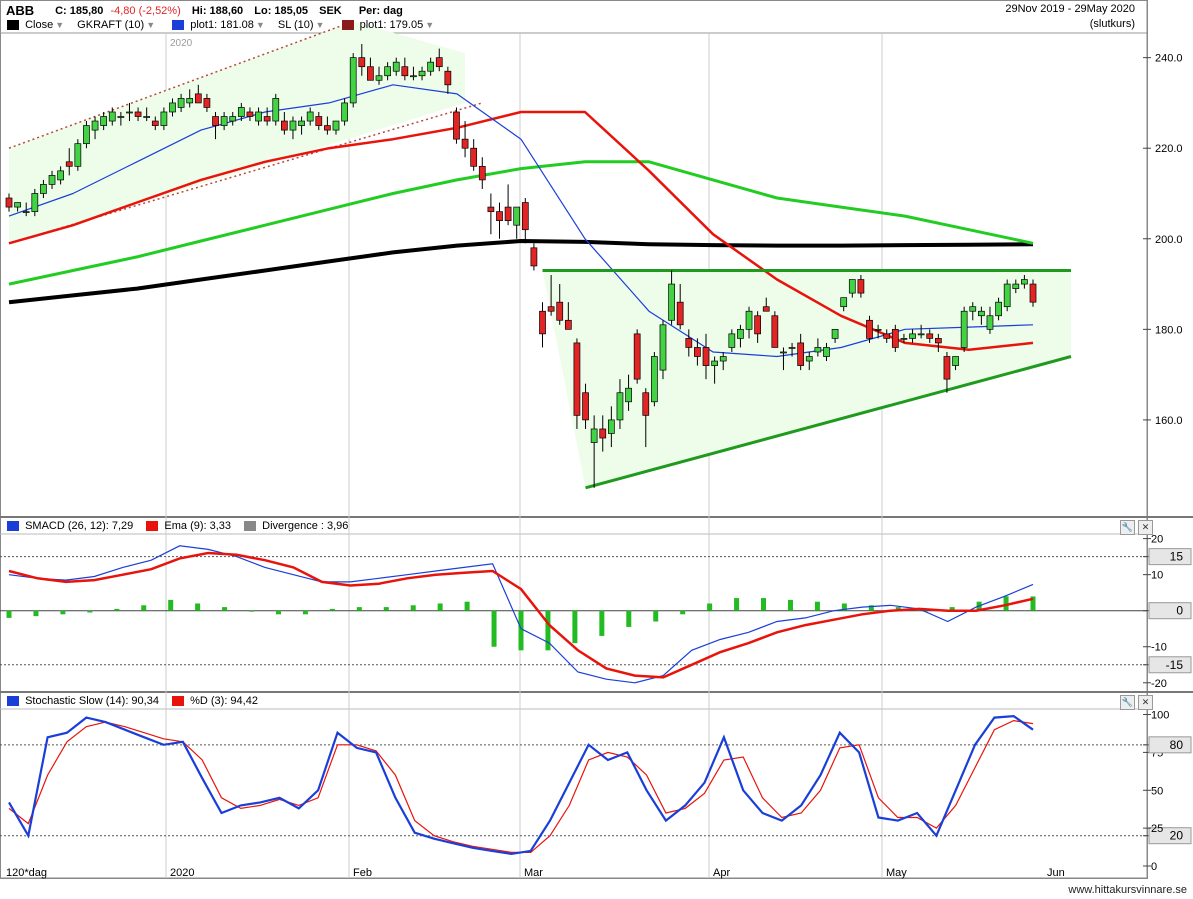  Describe the element at coordinates (79, 526) in the screenshot. I see `legend-smacd: SMACD (26, 12): 7,29` at that location.